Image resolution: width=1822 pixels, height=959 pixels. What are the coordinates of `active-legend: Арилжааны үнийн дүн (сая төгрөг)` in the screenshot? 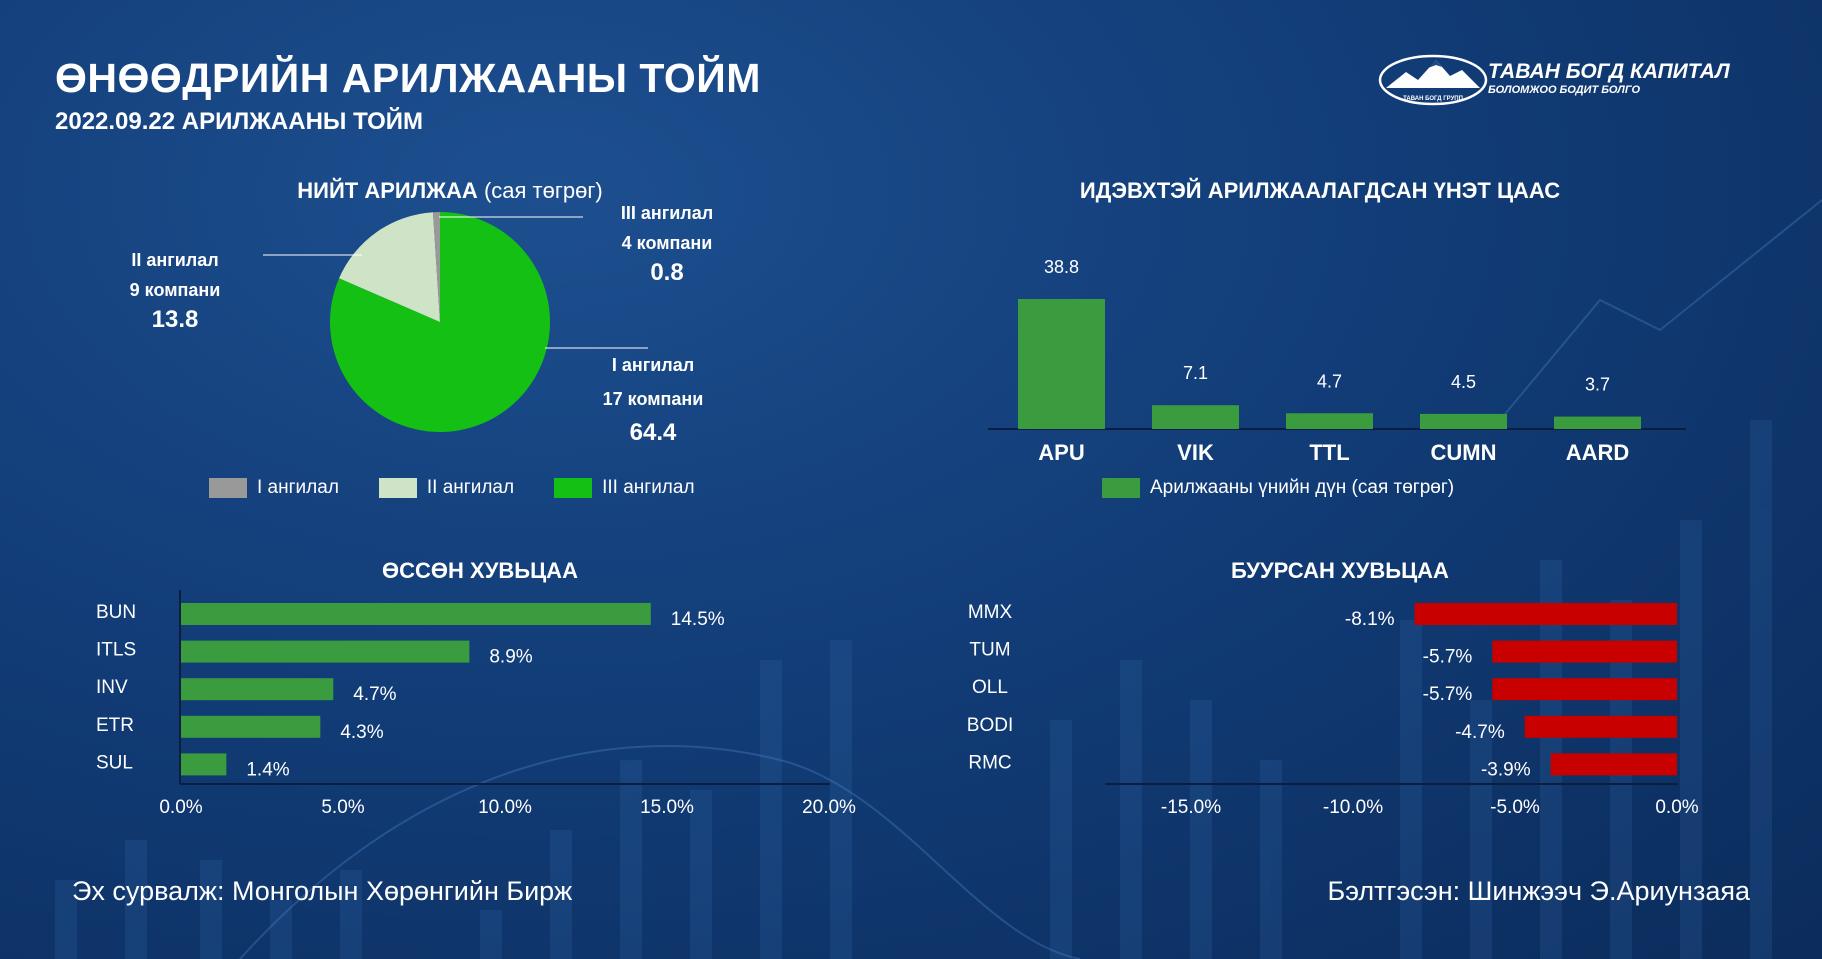 It's located at (1278, 488).